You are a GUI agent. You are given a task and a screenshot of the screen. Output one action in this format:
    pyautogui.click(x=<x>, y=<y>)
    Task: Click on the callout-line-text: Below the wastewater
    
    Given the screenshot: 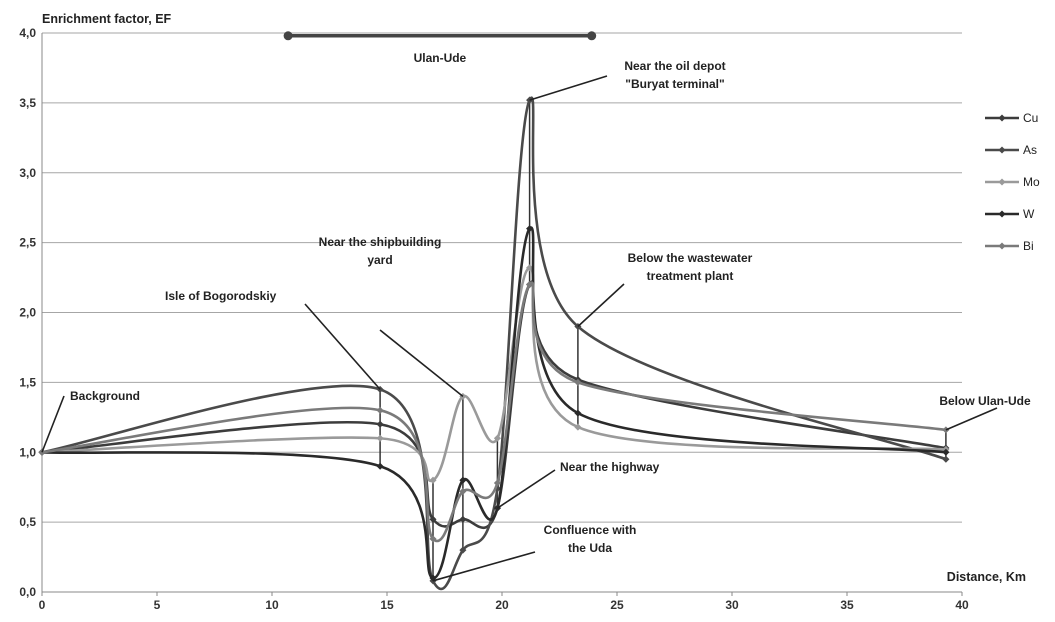 What is the action you would take?
    pyautogui.click(x=690, y=258)
    